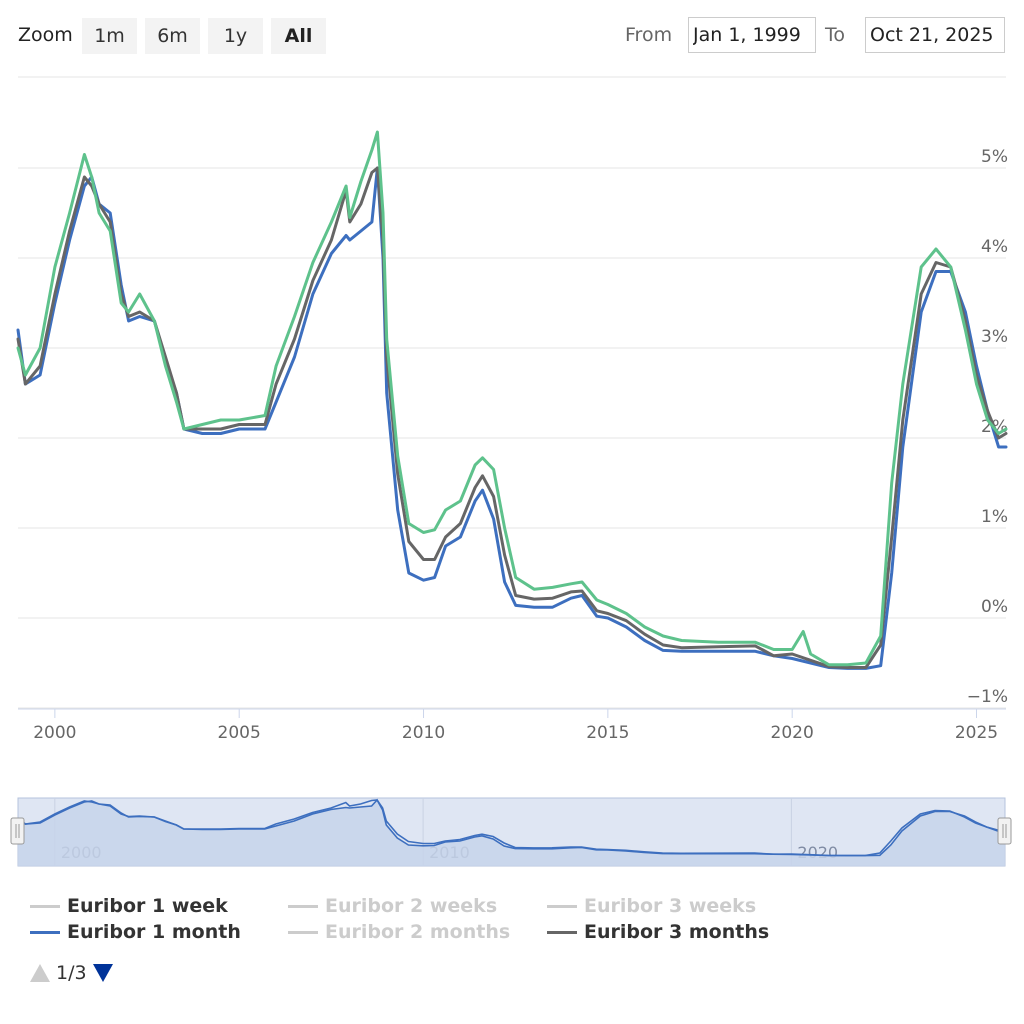 Image resolution: width=1024 pixels, height=1024 pixels. I want to click on y-tick-label: −1%, so click(987, 697).